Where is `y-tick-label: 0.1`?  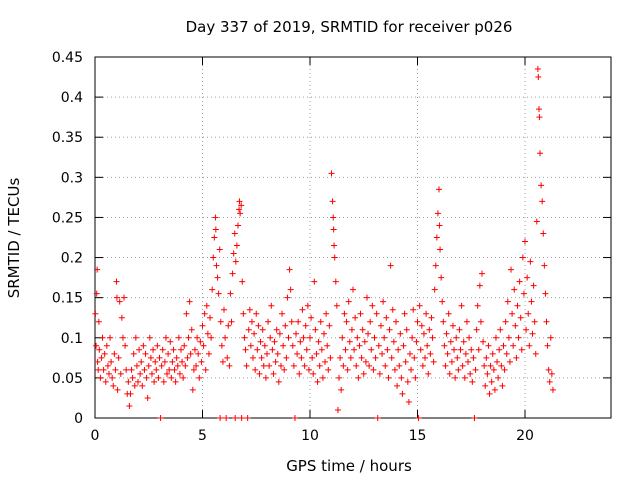
y-tick-label: 0.1 is located at coordinates (72, 339).